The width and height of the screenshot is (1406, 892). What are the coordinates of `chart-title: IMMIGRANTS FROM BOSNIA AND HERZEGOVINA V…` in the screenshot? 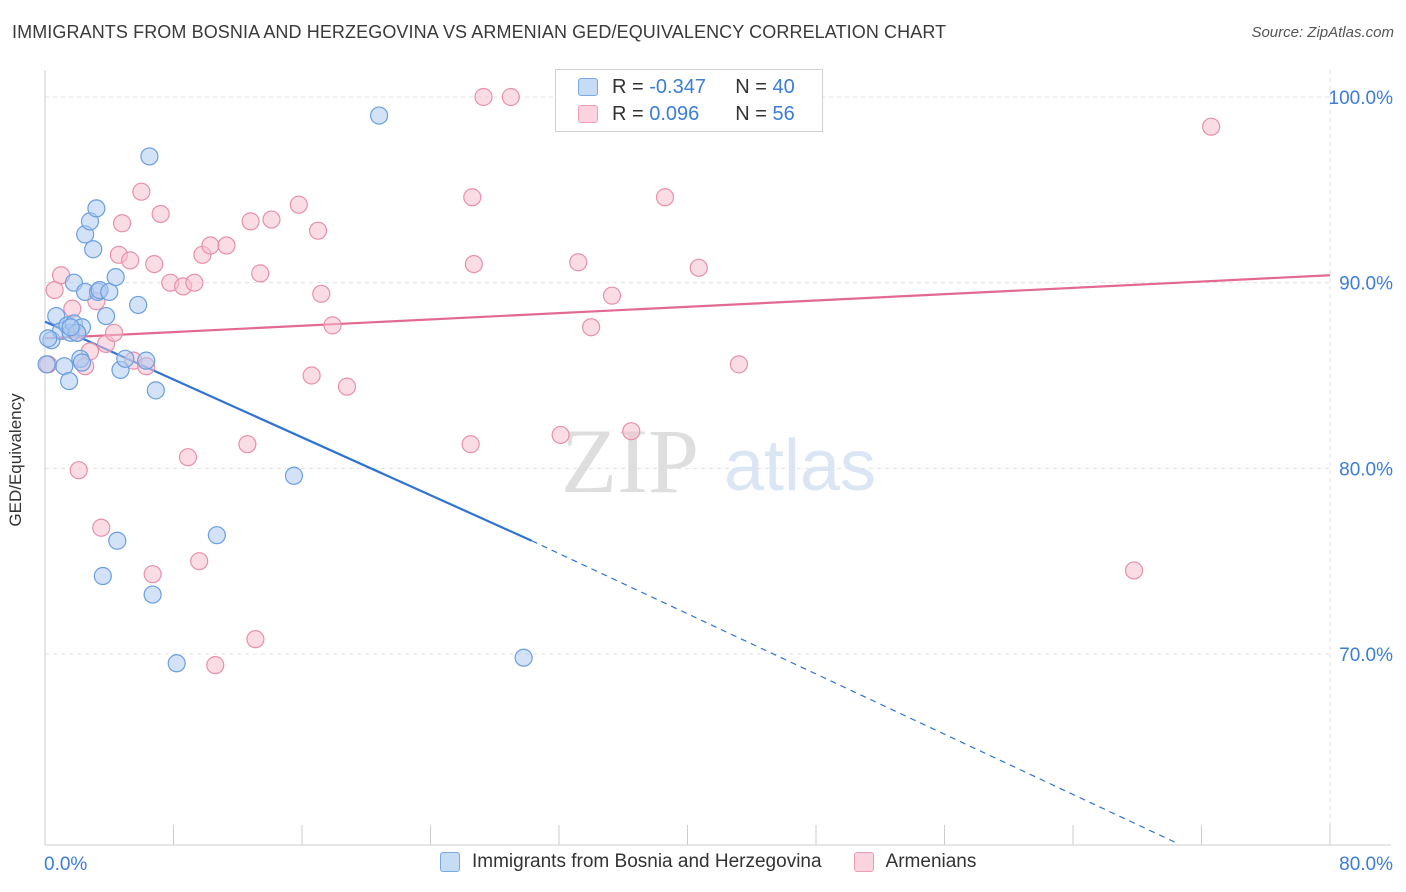 It's located at (479, 32).